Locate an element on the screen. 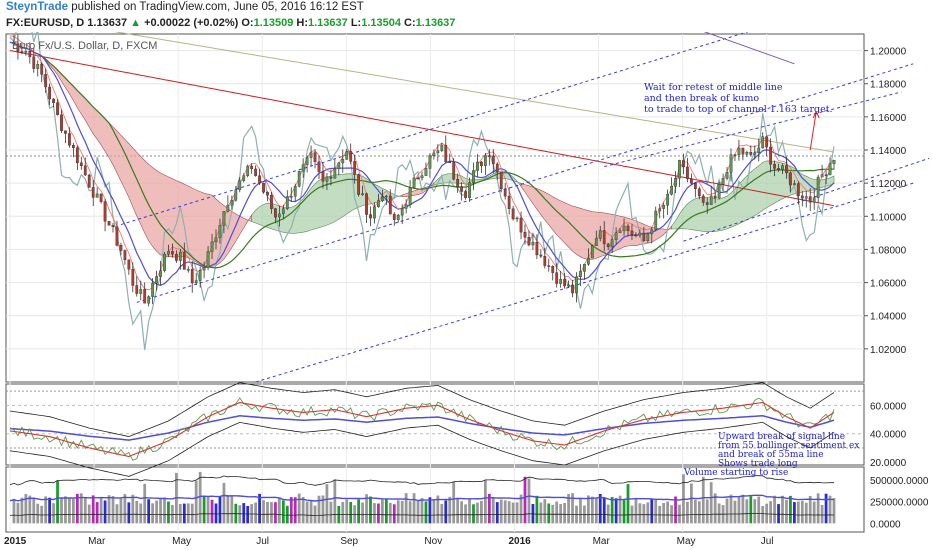 The image size is (932, 550). sentiment-annotation-line: from 55 bollinger sentiment ex is located at coordinates (788, 446).